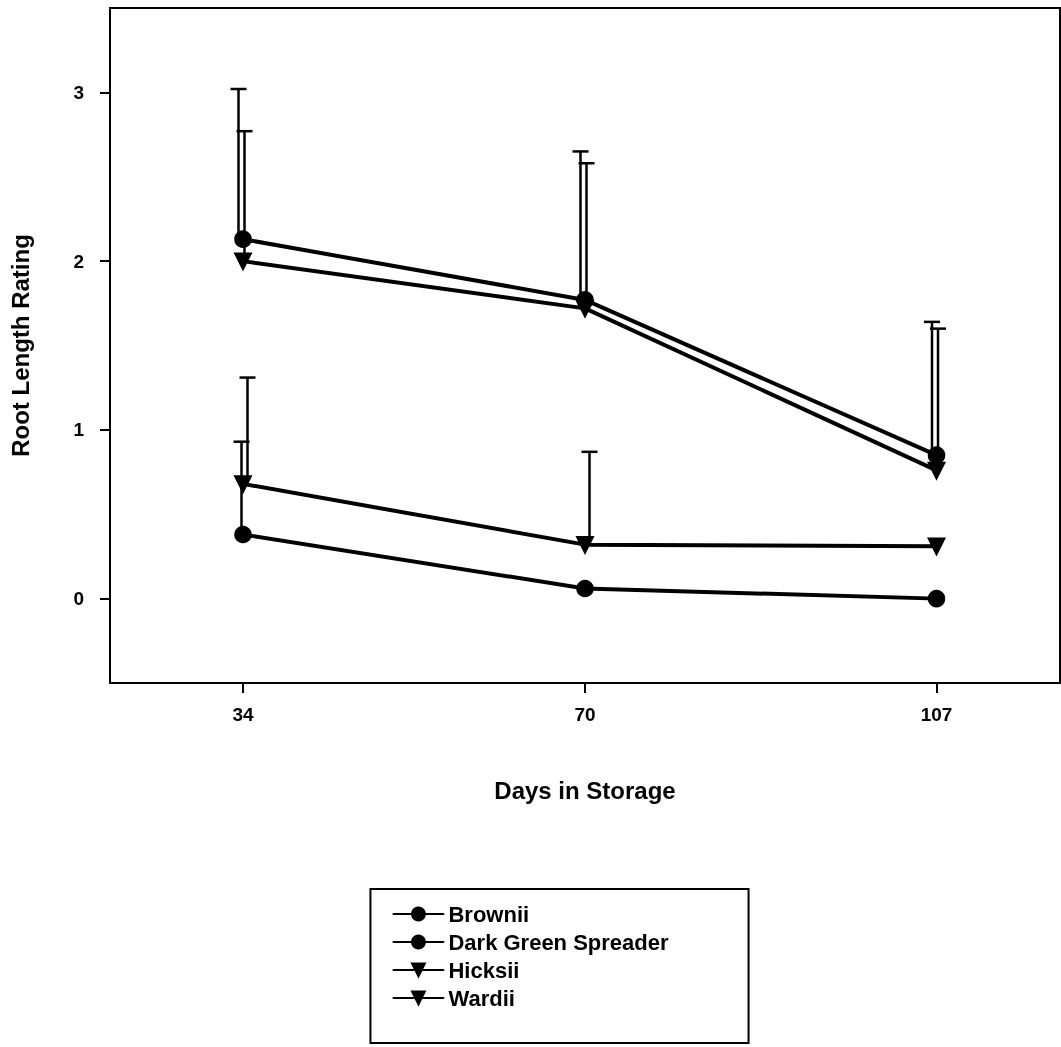  Describe the element at coordinates (484, 970) in the screenshot. I see `legend-label: Hicksii` at that location.